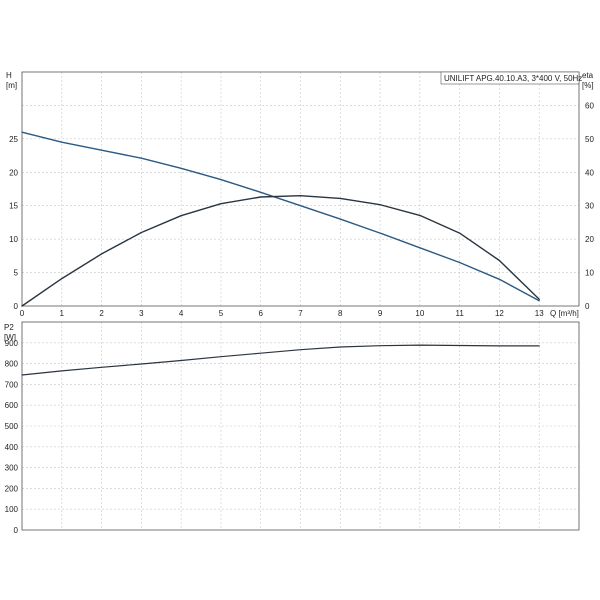  Describe the element at coordinates (141, 313) in the screenshot. I see `top-x-tick-label: 3` at that location.